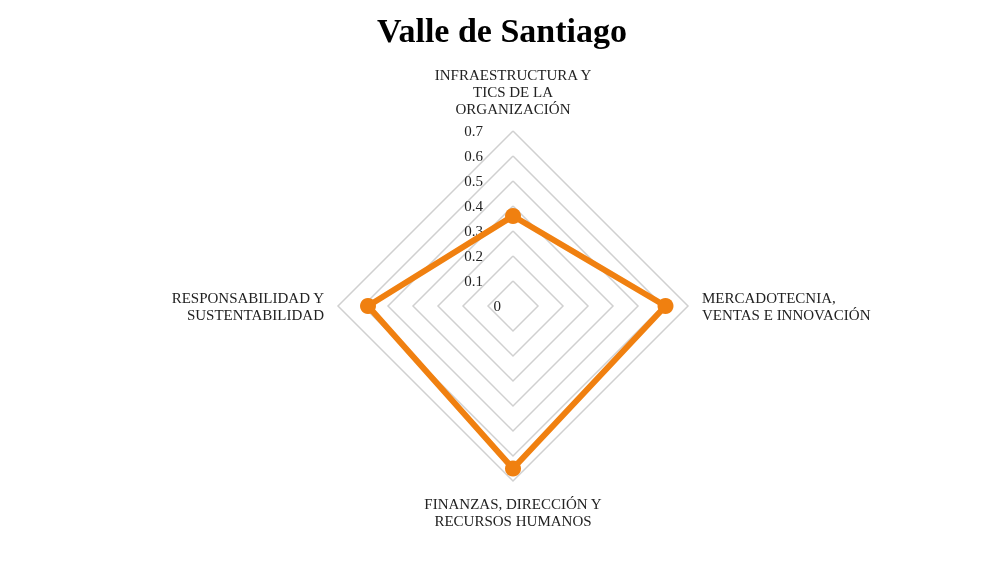 The height and width of the screenshot is (567, 1004). I want to click on y-tick-label: 0.6, so click(474, 156).